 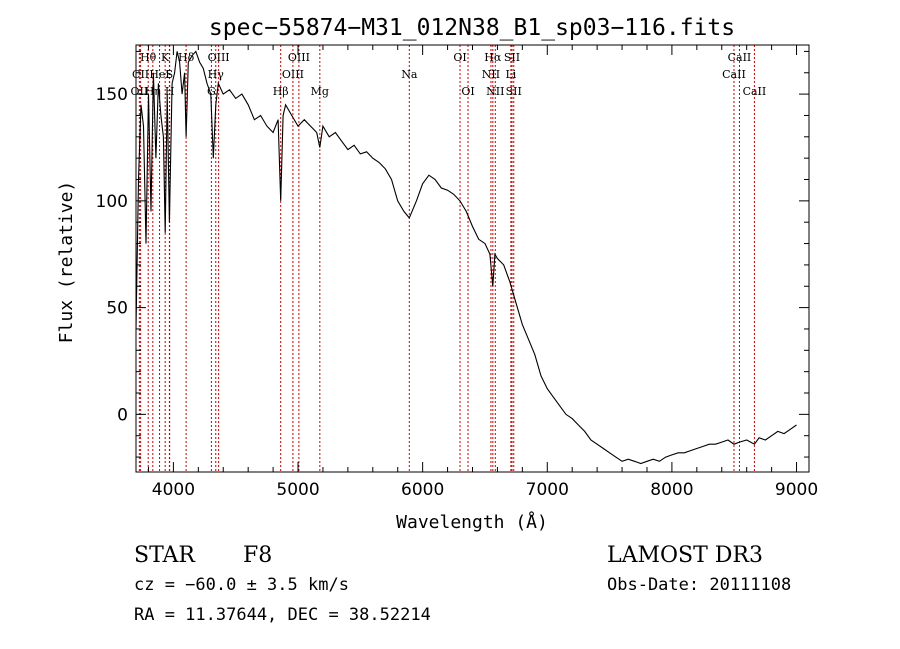 I want to click on coordinates: RA = 11.37644, DEC = 38.52214, so click(x=282, y=615).